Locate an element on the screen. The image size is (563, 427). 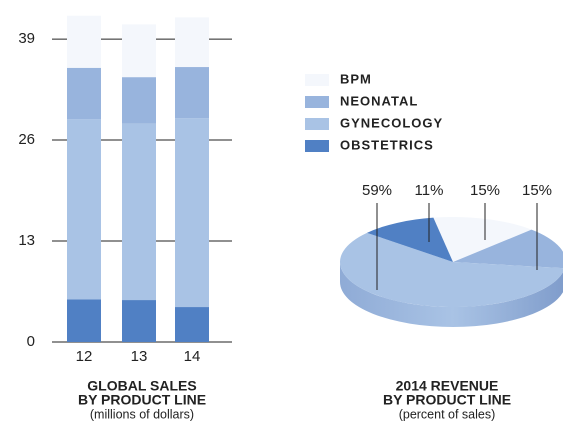
y-tick-label: 13 is located at coordinates (26, 240).